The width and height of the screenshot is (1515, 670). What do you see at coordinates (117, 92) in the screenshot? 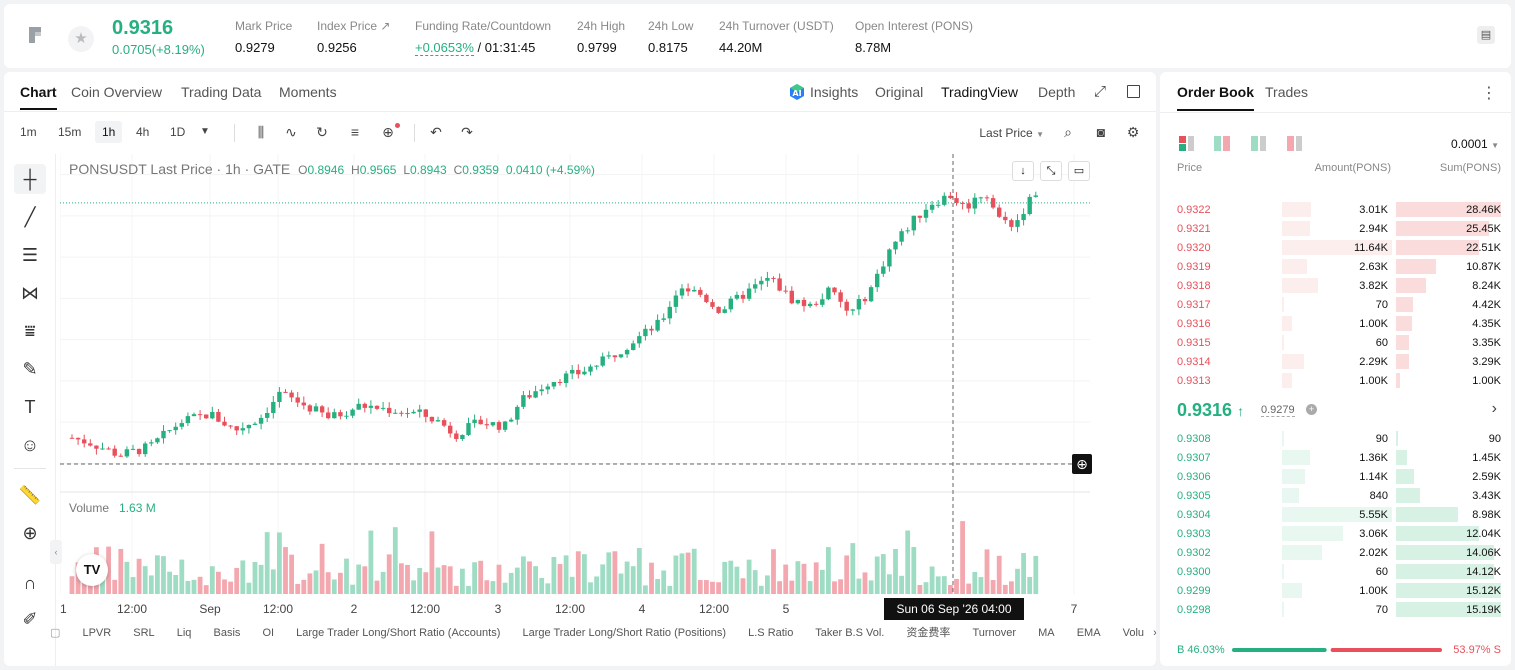
I see `tab-coin-overview: Coin Overview` at bounding box center [117, 92].